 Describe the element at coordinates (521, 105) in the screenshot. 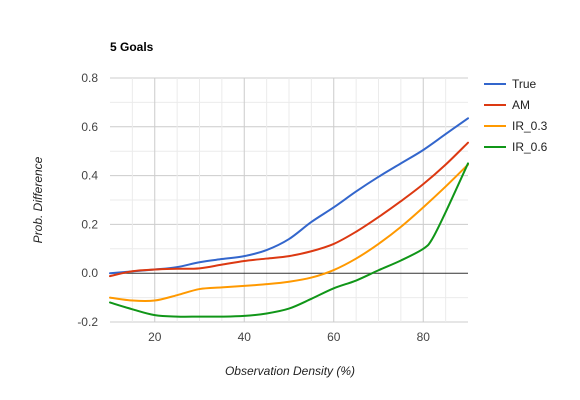

I see `legend-label-am: AM` at that location.